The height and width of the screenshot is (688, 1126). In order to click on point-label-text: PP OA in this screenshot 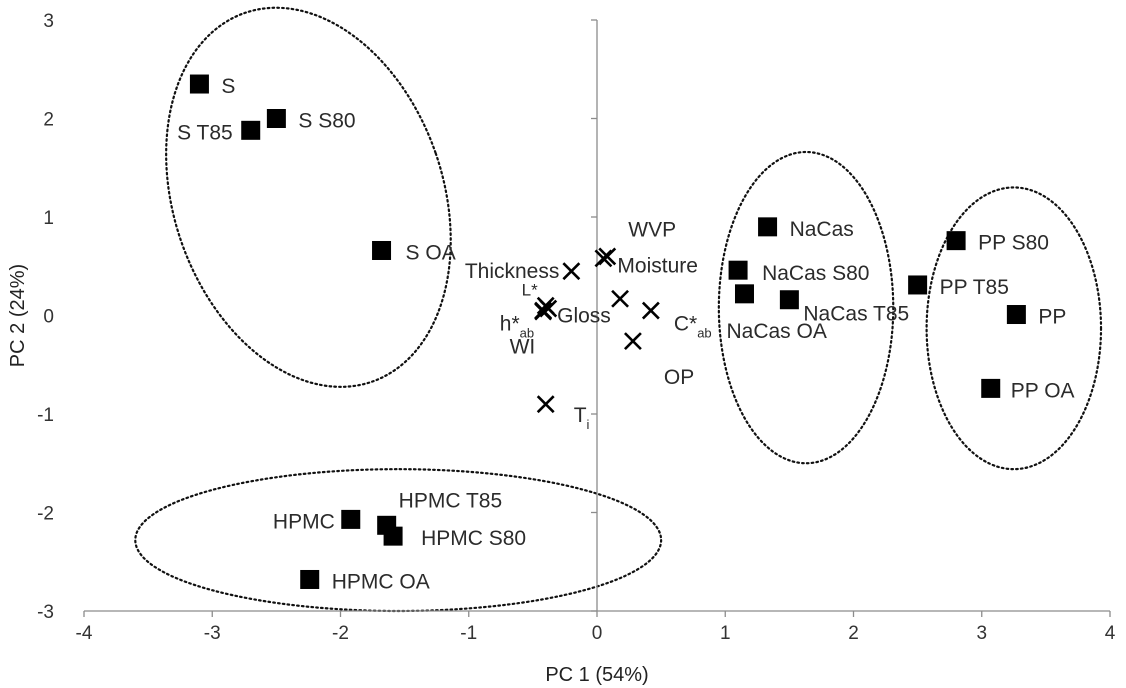, I will do `click(1043, 390)`.